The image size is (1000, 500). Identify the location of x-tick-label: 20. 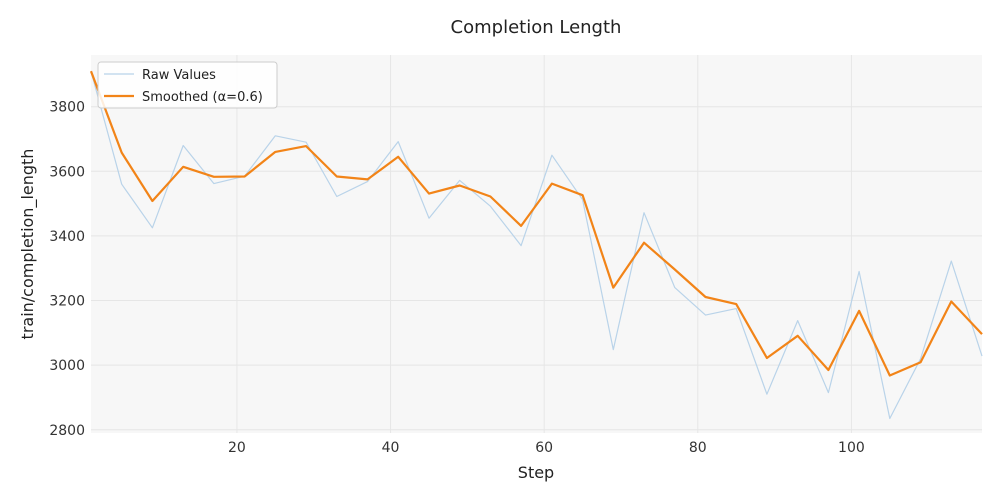
(237, 448).